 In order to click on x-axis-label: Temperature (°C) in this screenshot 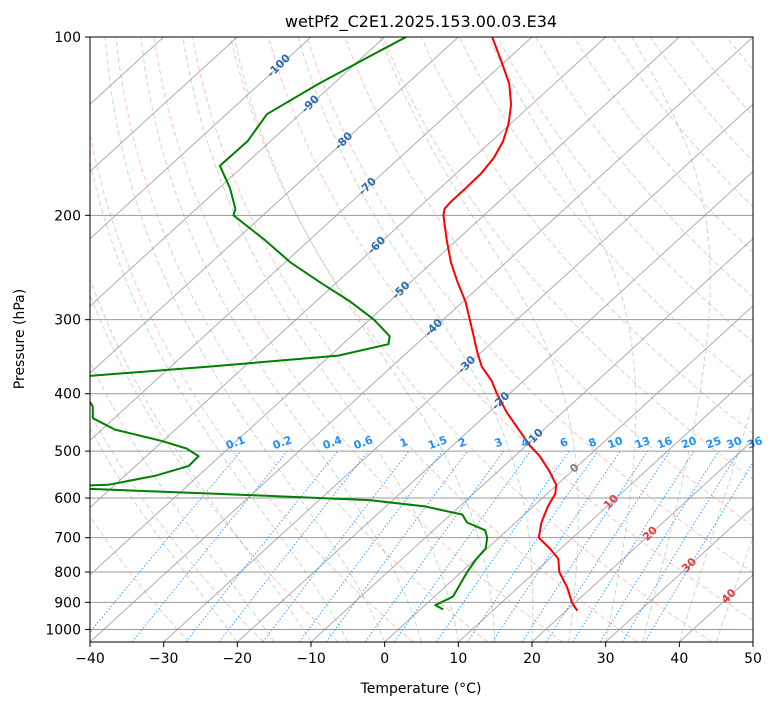, I will do `click(421, 689)`.